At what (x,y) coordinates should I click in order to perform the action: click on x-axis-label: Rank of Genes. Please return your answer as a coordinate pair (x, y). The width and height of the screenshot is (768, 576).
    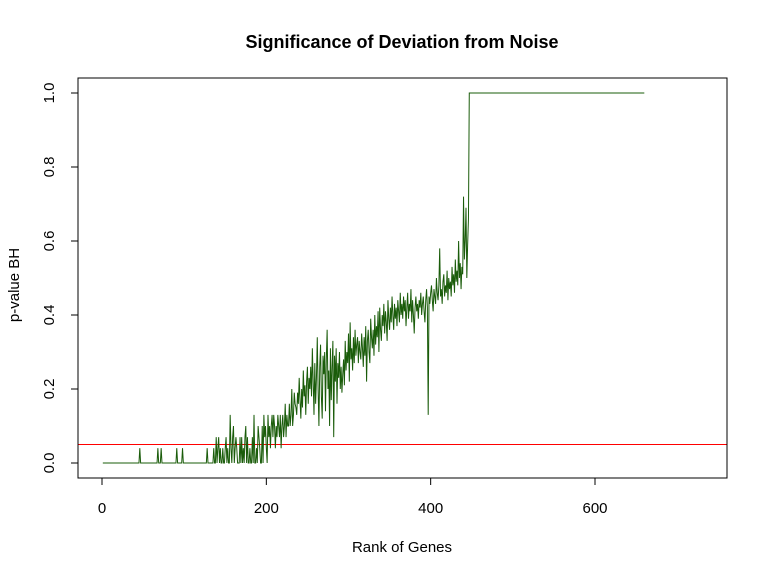
    Looking at the image, I should click on (402, 547).